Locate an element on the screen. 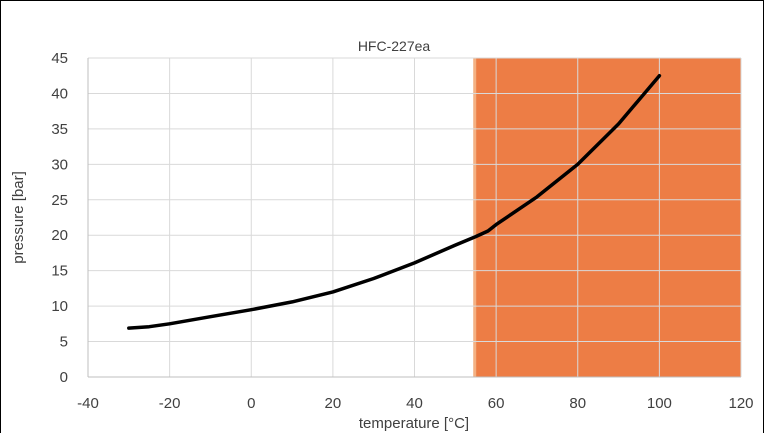 Image resolution: width=764 pixels, height=433 pixels. y-tick-label: 30 is located at coordinates (59, 164).